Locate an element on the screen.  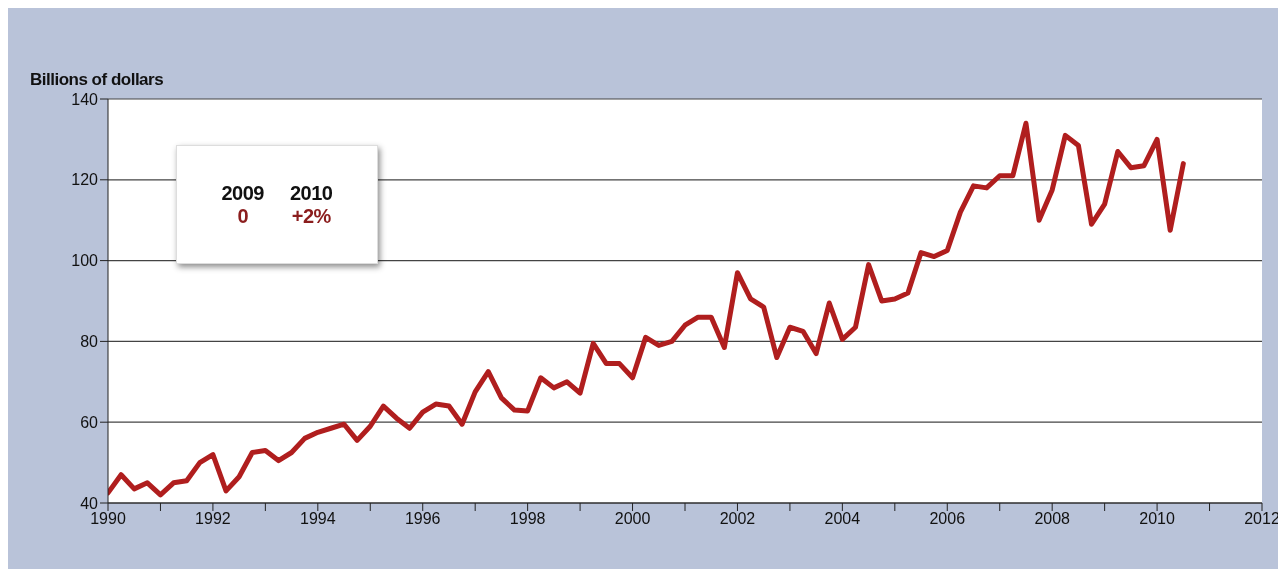
x-tick-label: 2010 is located at coordinates (1157, 519).